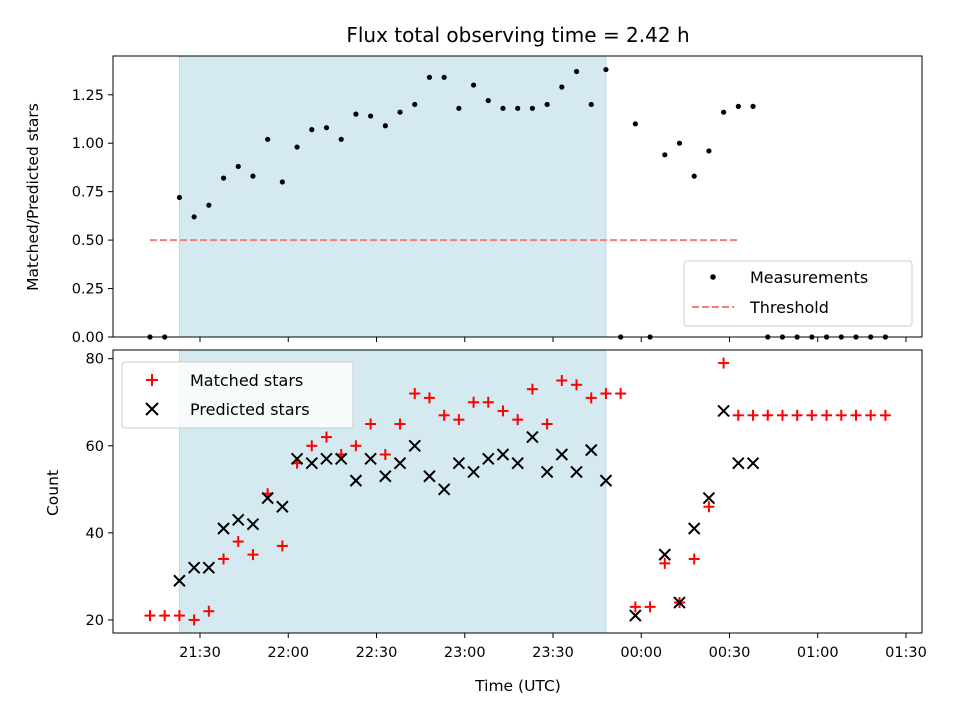 This screenshot has width=960, height=720. Describe the element at coordinates (88, 193) in the screenshot. I see `top-y-tick-label: 0.75` at that location.